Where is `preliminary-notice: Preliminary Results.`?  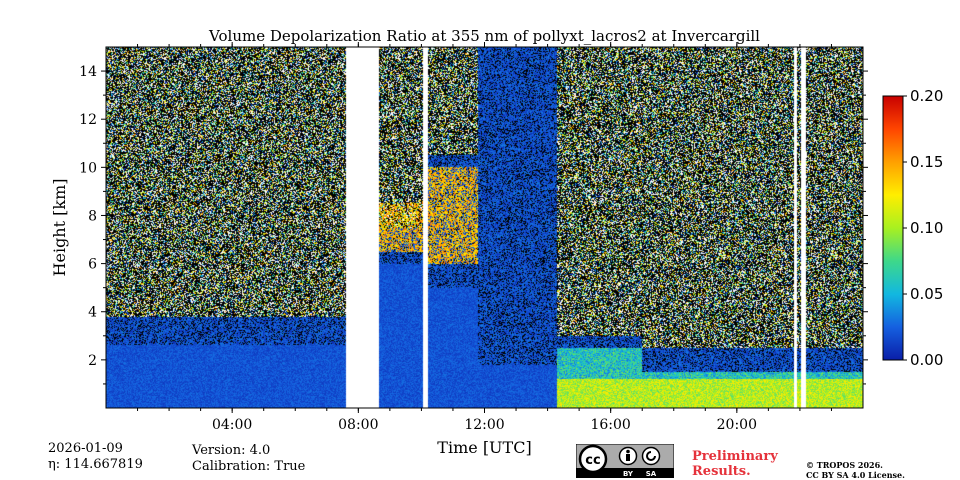 preliminary-notice: Preliminary Results. is located at coordinates (735, 464).